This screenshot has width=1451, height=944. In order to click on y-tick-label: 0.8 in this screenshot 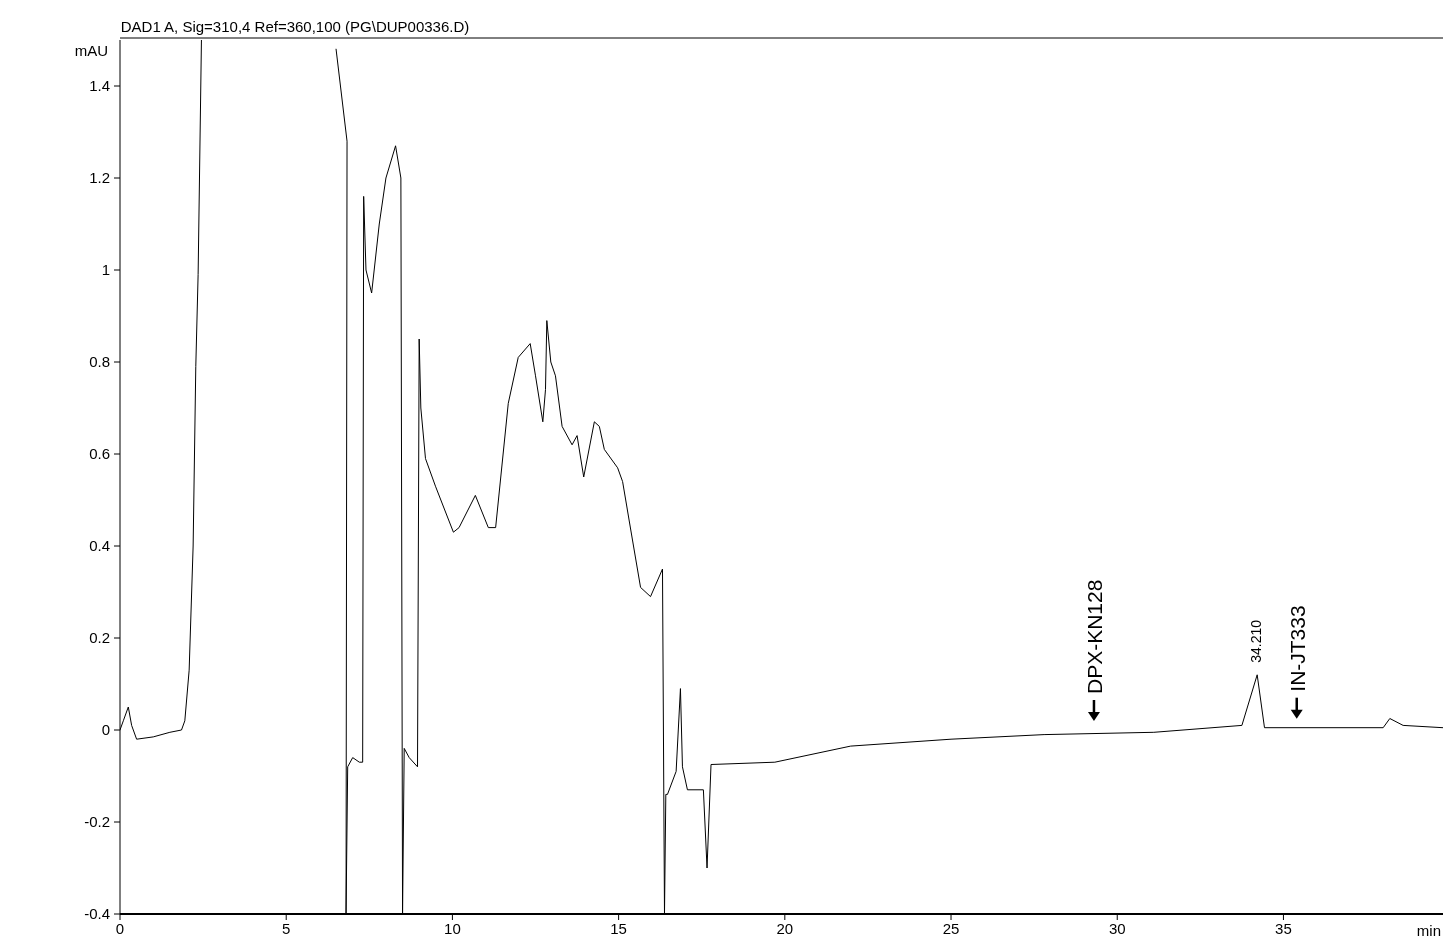, I will do `click(99, 362)`.